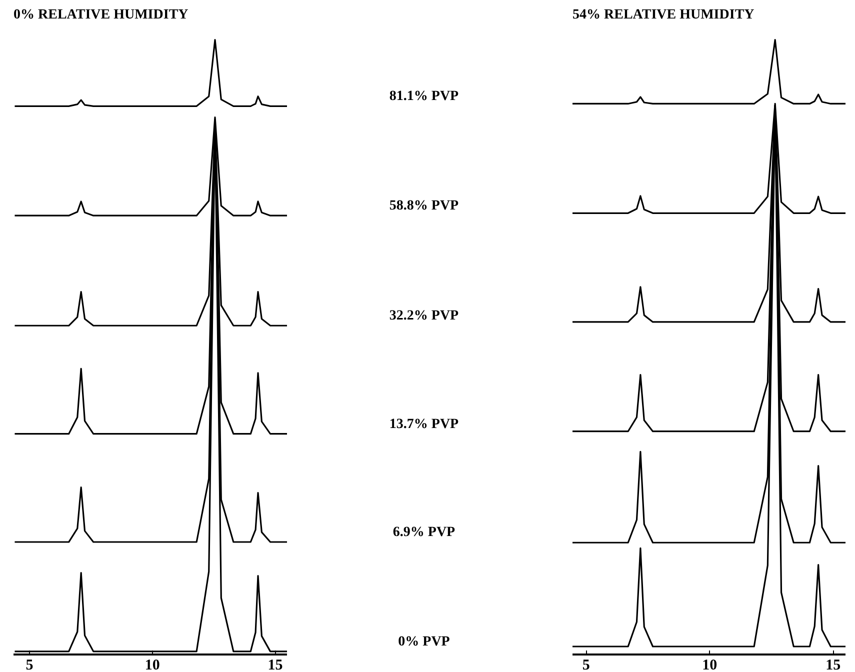 The width and height of the screenshot is (855, 672). I want to click on text: 6.9% PVP, so click(424, 532).